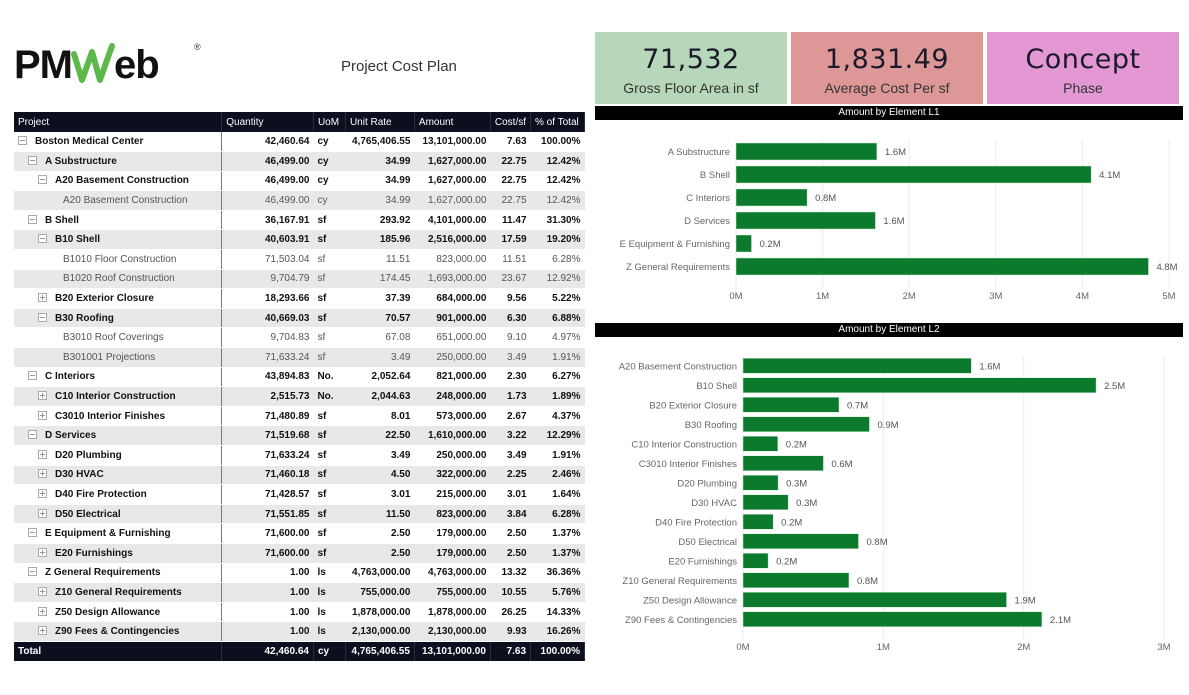  I want to click on cell-project: Z90 Fees & Contingencies, so click(118, 631).